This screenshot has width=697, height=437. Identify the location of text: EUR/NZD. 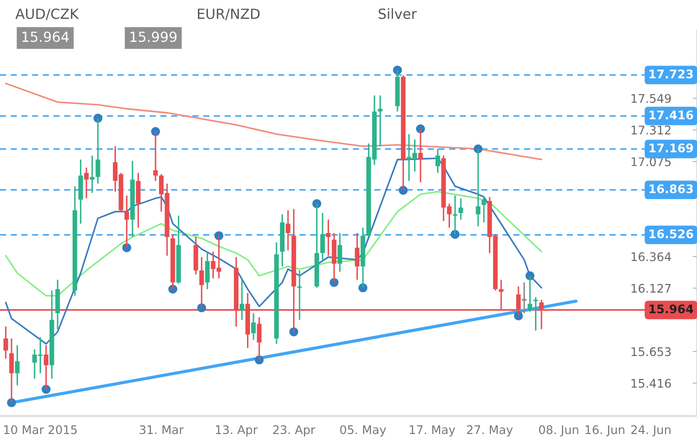
(229, 14).